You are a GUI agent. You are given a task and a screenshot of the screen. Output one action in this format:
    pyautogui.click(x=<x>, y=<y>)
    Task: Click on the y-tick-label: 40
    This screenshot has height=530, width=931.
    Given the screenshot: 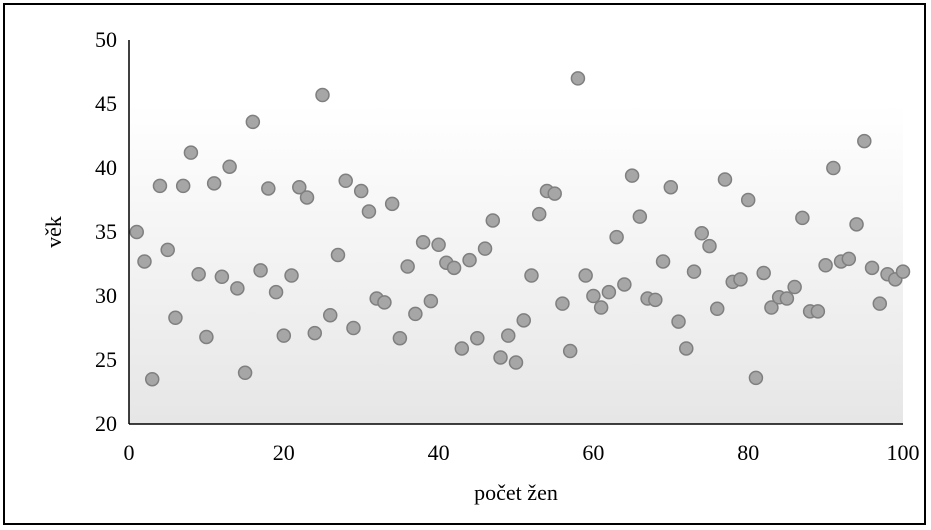 What is the action you would take?
    pyautogui.click(x=106, y=167)
    